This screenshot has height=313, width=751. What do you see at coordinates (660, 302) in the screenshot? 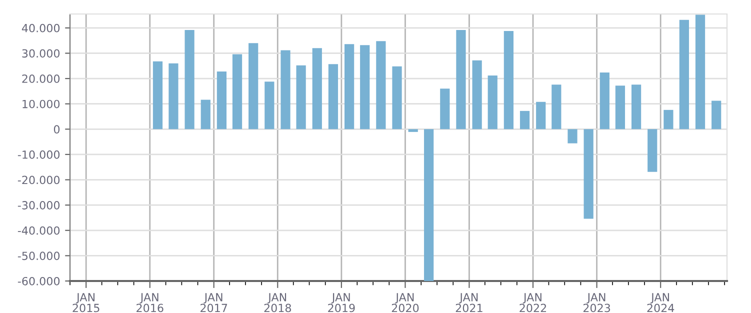
I see `x-tick-label: JAN 2024` at bounding box center [660, 302].